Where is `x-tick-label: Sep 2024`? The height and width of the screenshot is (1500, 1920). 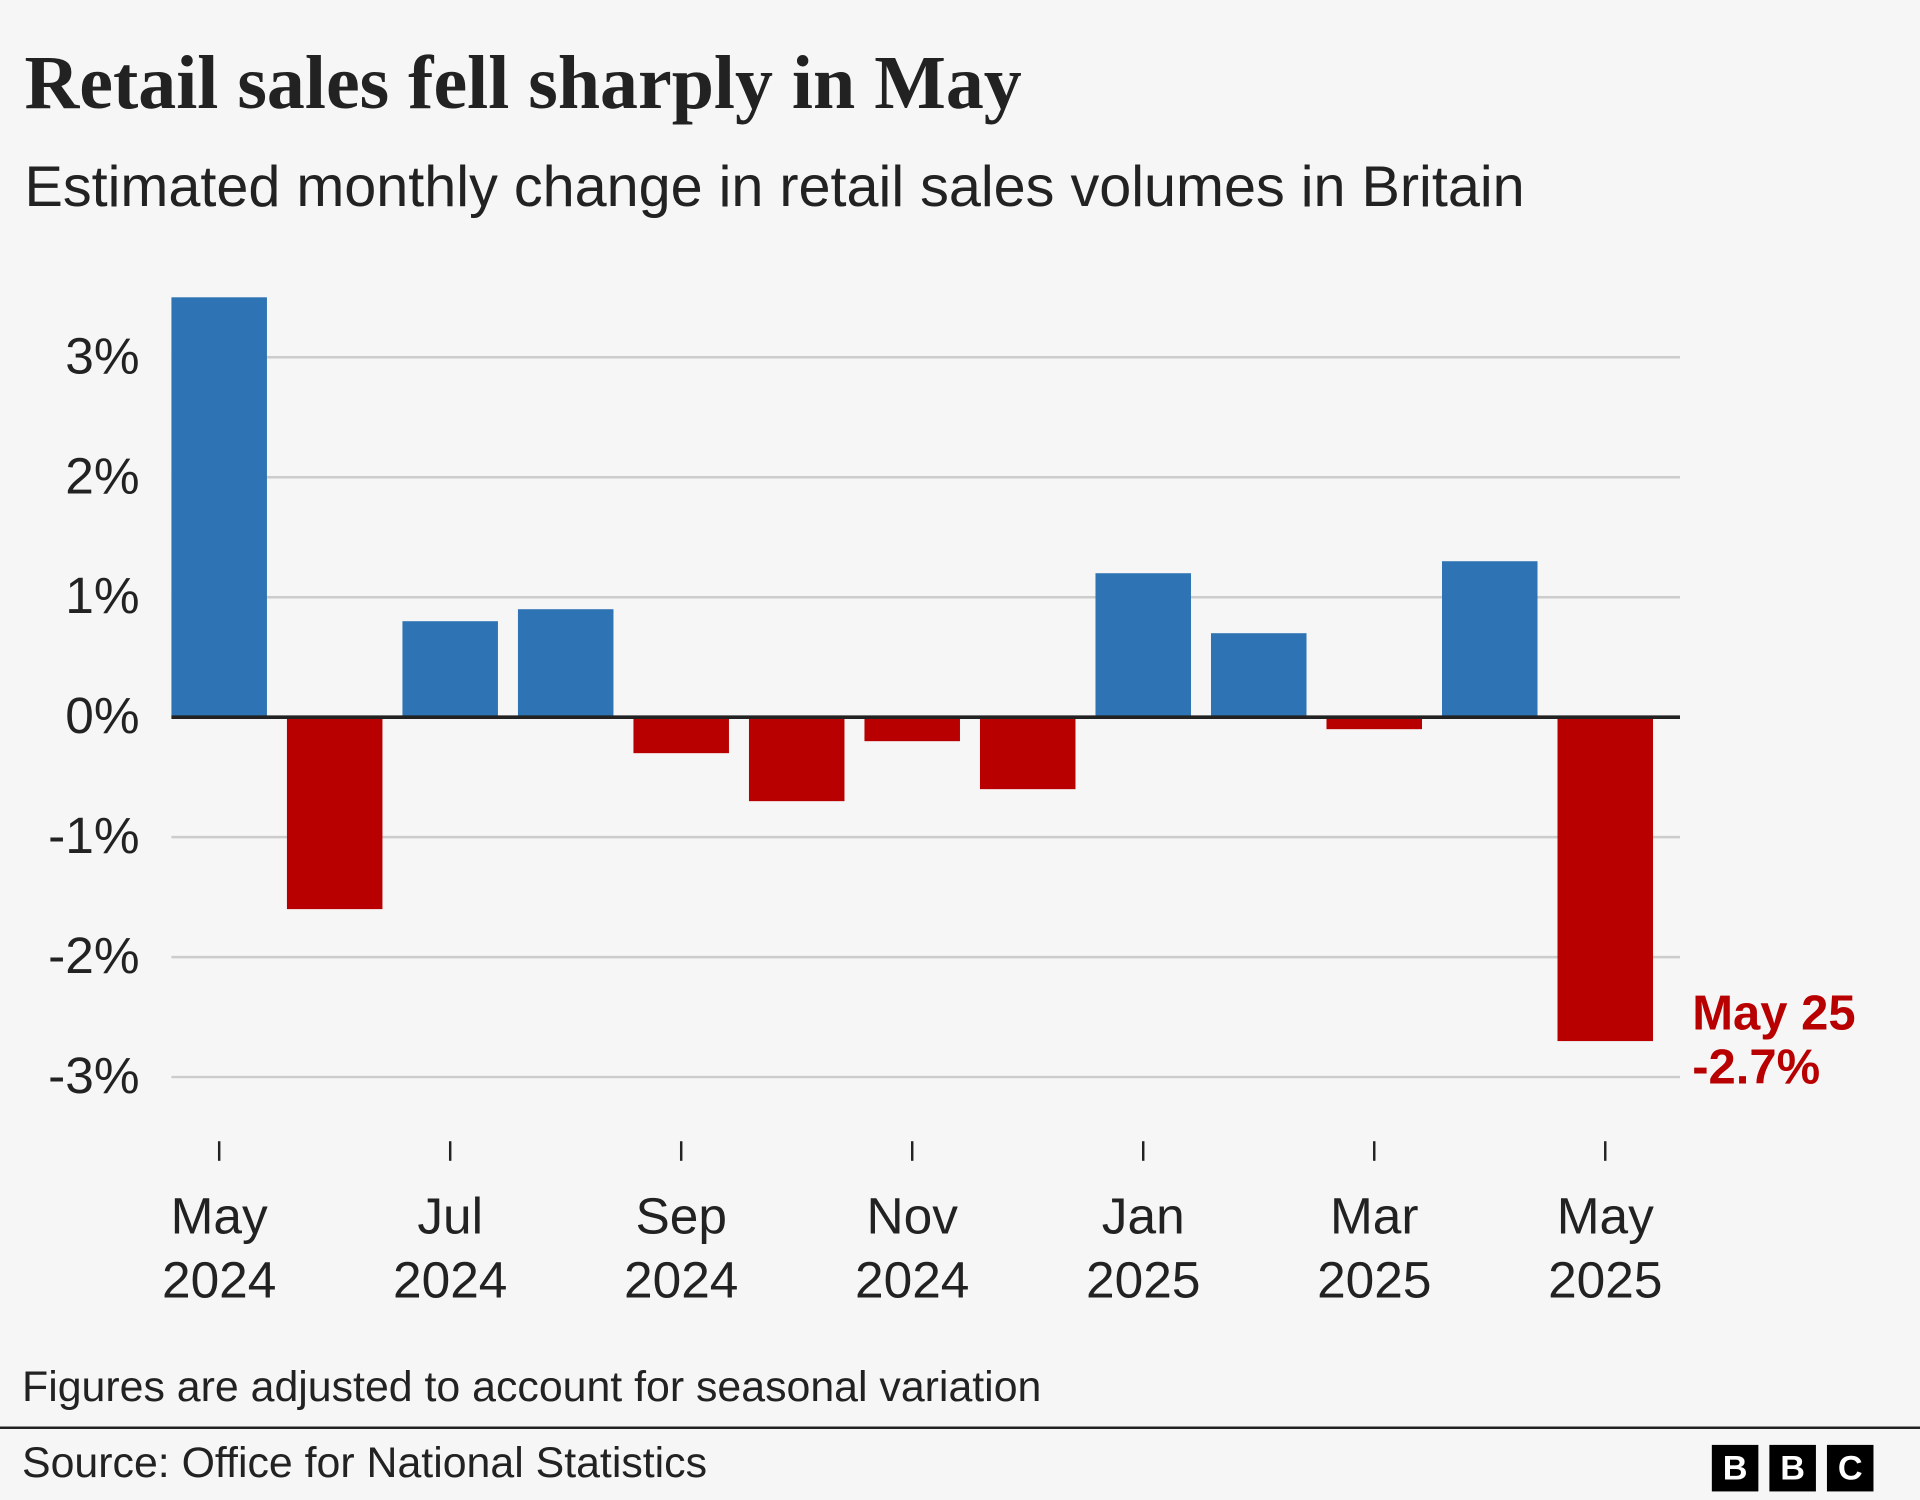
x-tick-label: Sep 2024 is located at coordinates (681, 1247).